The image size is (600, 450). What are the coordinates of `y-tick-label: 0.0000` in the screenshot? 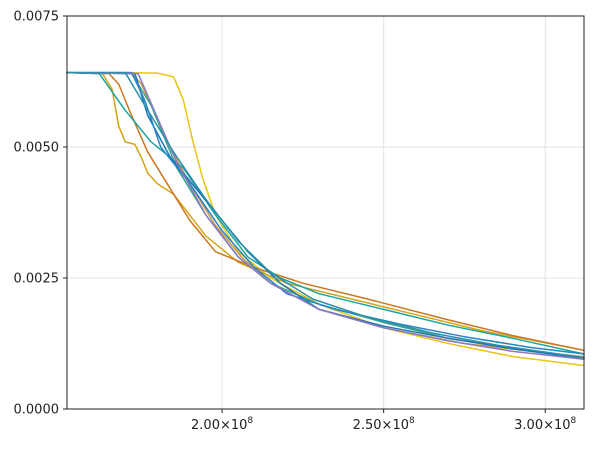 It's located at (37, 410).